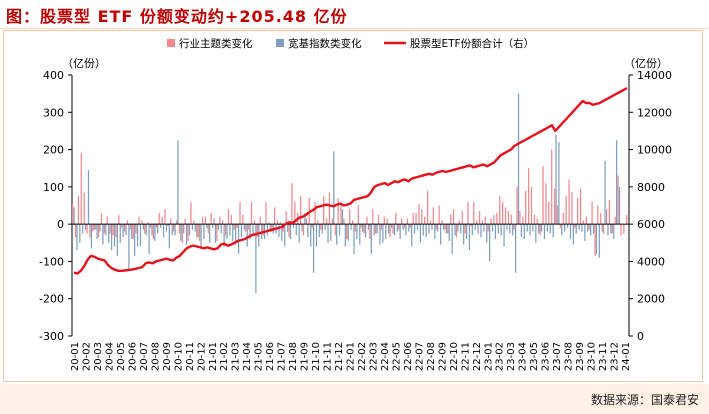 The image size is (709, 414). I want to click on right-tick-label: 2000, so click(651, 299).